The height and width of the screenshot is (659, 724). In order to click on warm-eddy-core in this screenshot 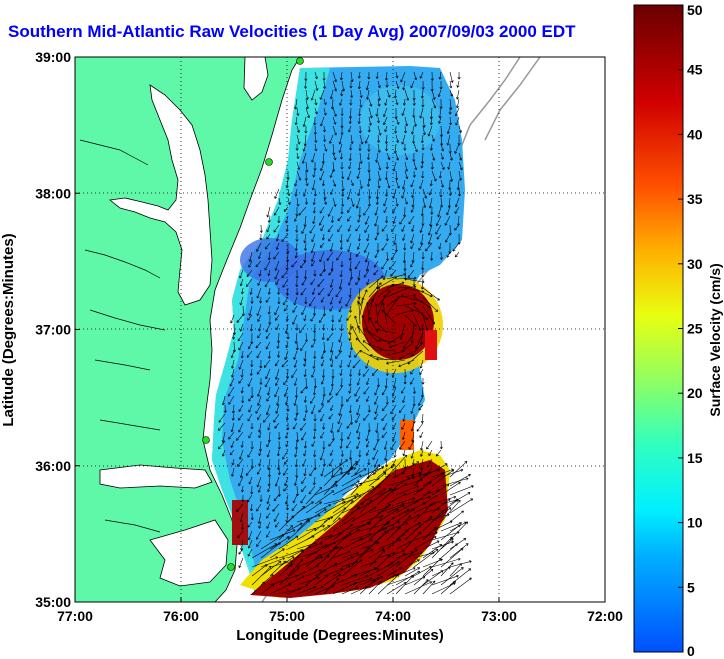, I will do `click(398, 322)`.